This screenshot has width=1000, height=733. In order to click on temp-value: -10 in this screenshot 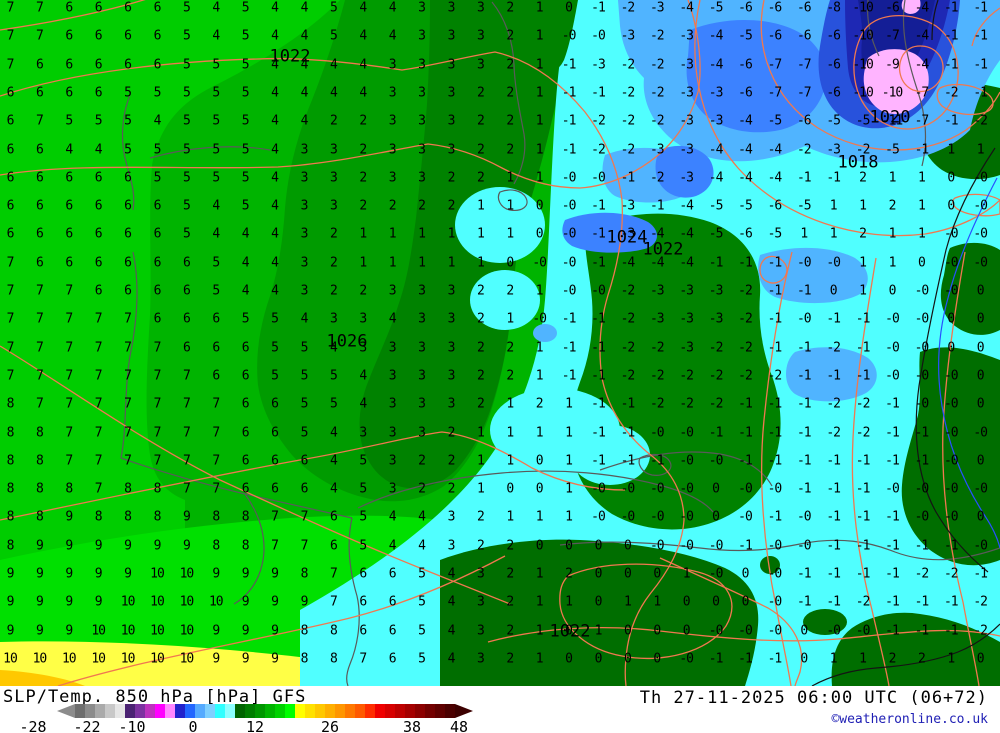, I will do `click(892, 93)`.